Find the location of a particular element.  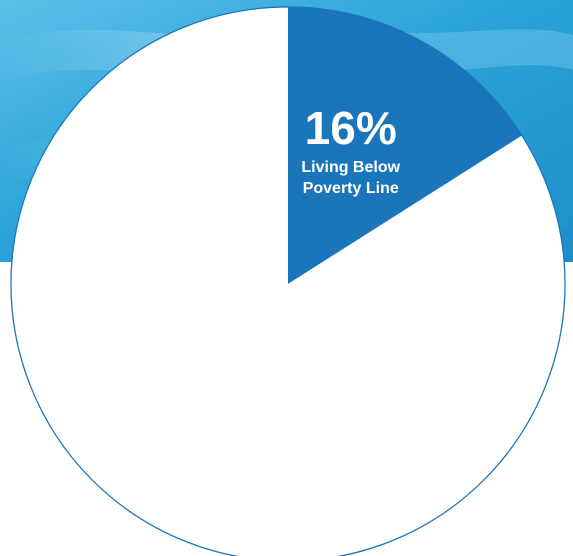

slice-category-label: Poverty Line is located at coordinates (351, 188).